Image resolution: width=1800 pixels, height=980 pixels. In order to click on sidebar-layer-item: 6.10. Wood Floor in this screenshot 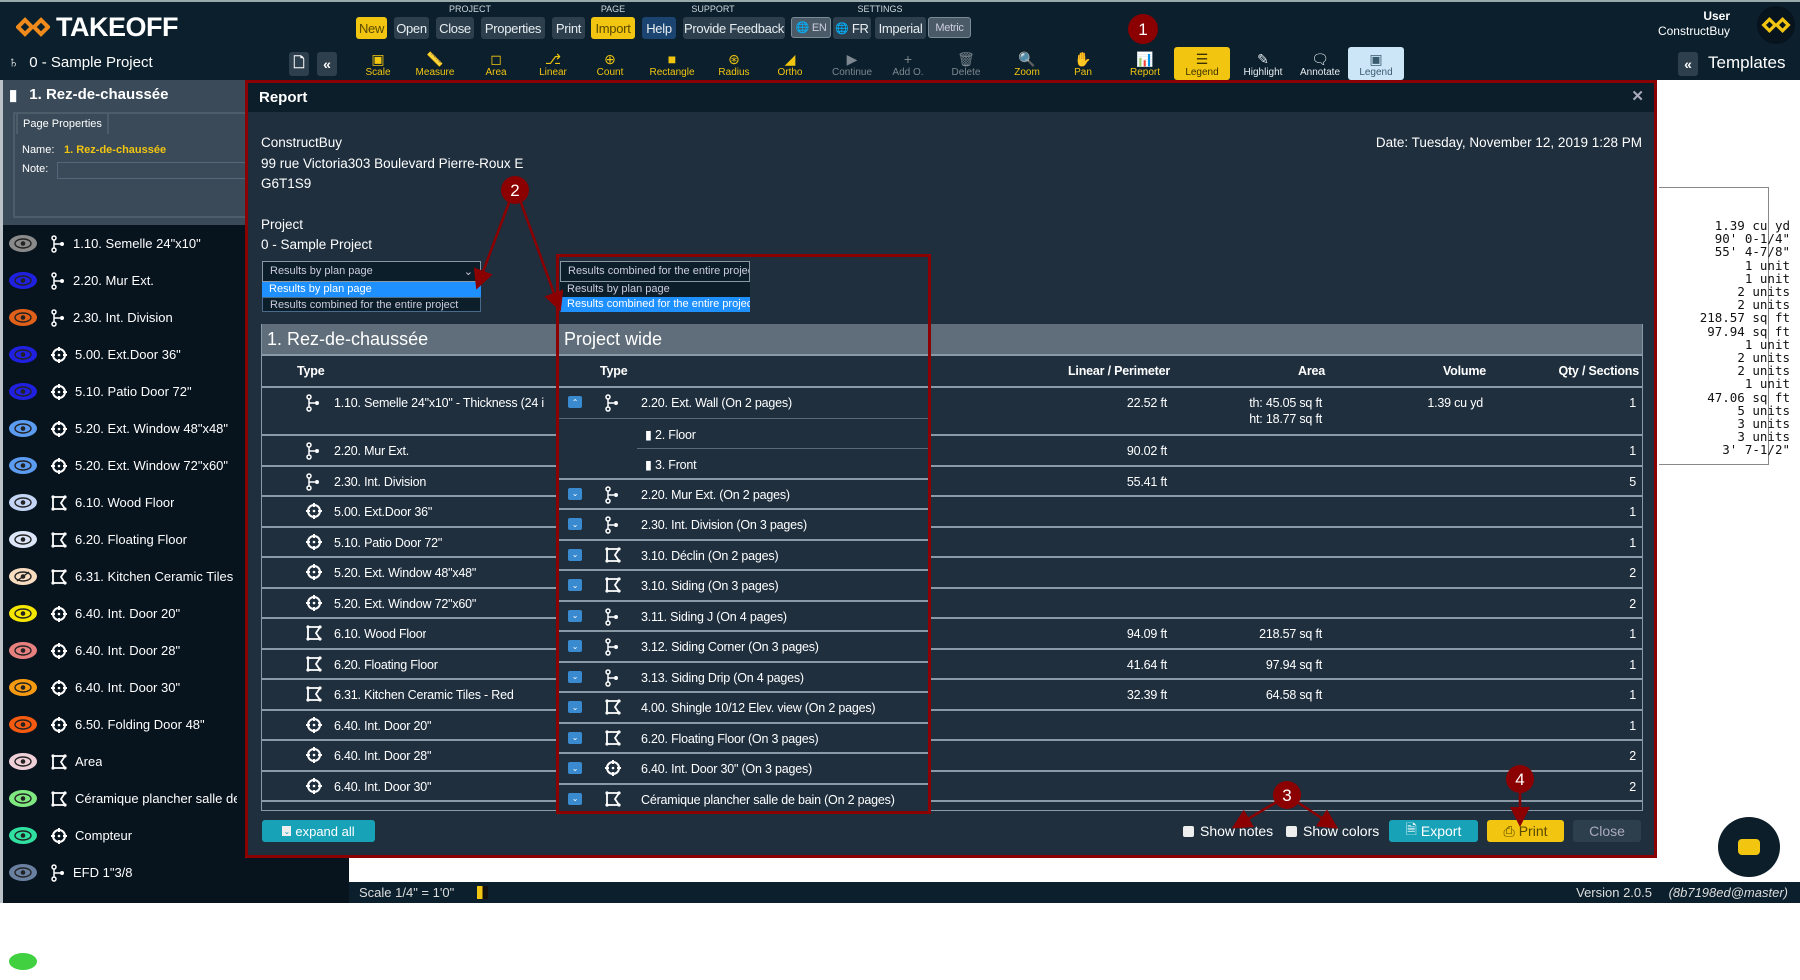, I will do `click(179, 502)`.